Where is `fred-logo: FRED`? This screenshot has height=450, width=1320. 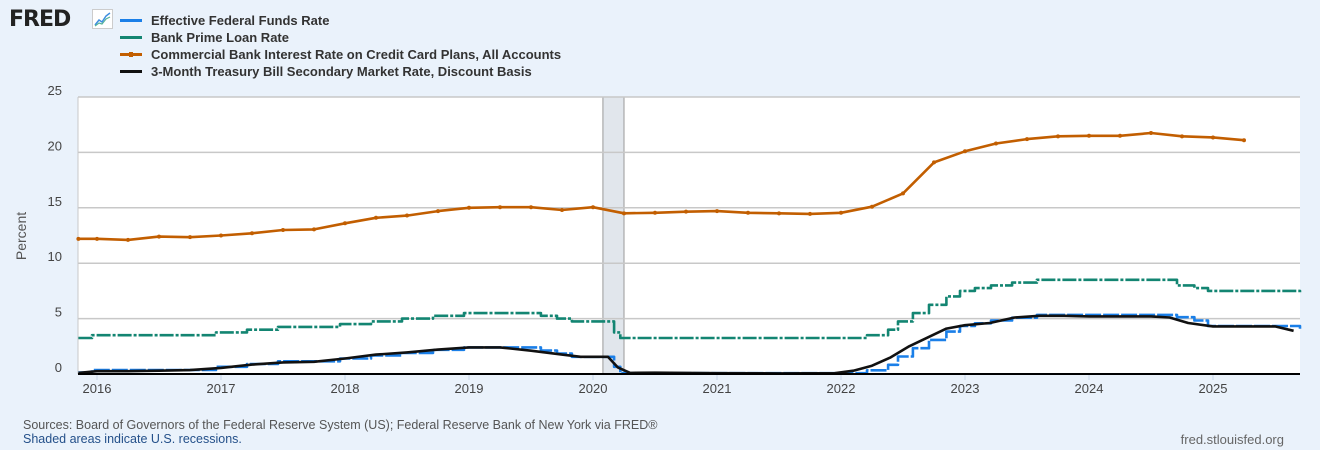
fred-logo: FRED is located at coordinates (40, 19).